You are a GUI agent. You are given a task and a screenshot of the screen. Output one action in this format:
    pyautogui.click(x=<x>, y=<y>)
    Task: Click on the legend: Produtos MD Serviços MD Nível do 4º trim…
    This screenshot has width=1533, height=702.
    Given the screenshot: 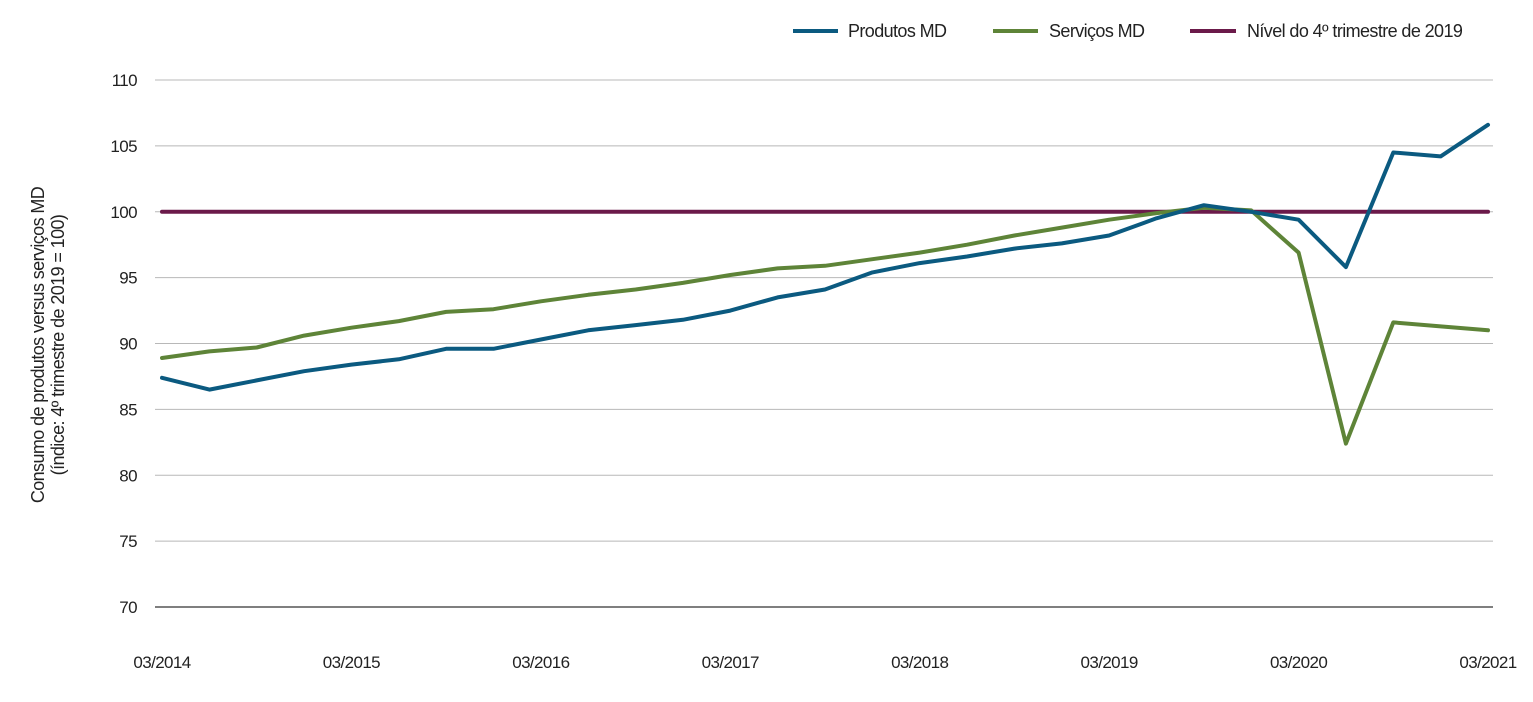 What is the action you would take?
    pyautogui.click(x=1128, y=31)
    